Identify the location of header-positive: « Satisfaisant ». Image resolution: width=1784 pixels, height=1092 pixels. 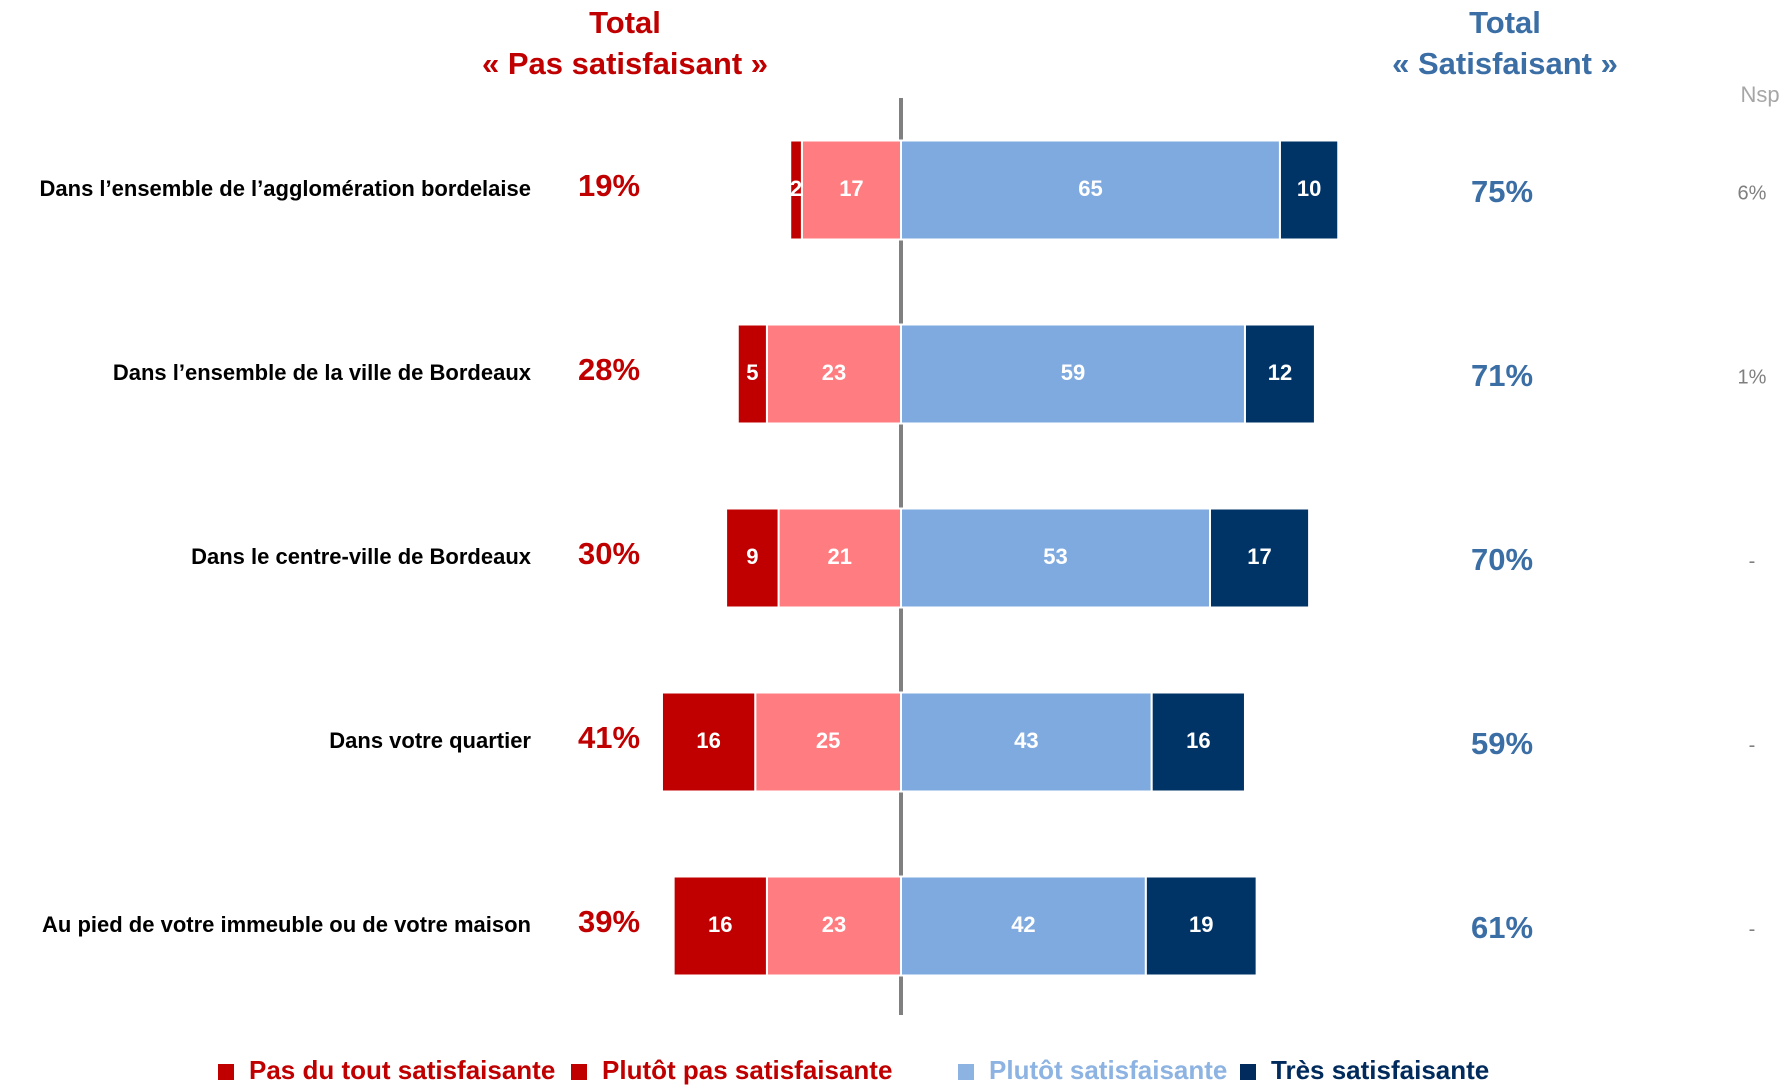
(1505, 63).